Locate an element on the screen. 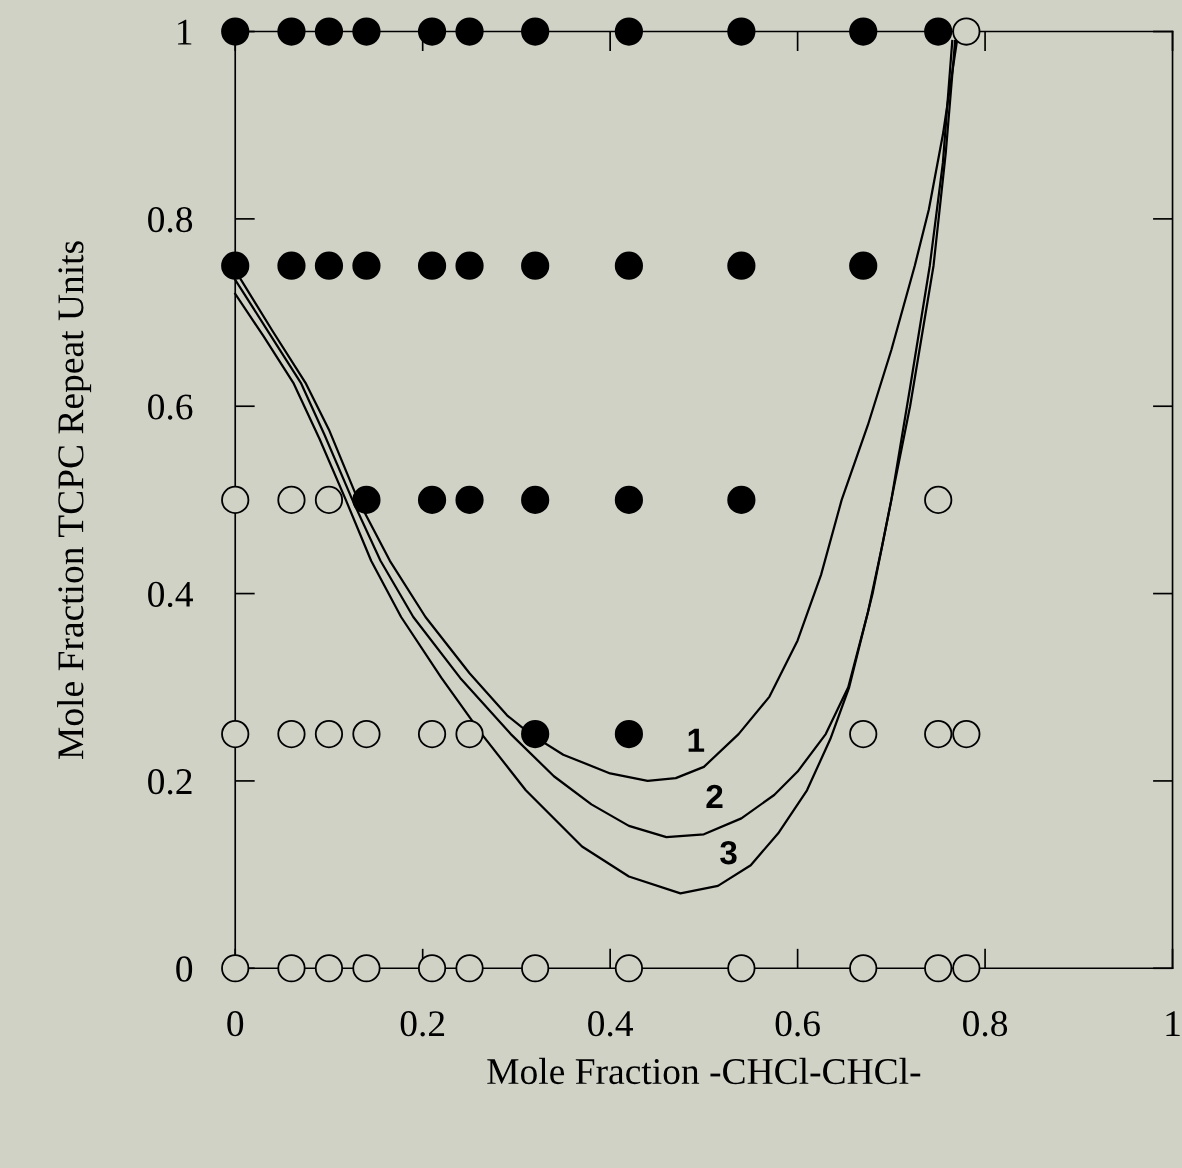 This screenshot has width=1182, height=1168. x-tick-label: 1 is located at coordinates (1173, 1023).